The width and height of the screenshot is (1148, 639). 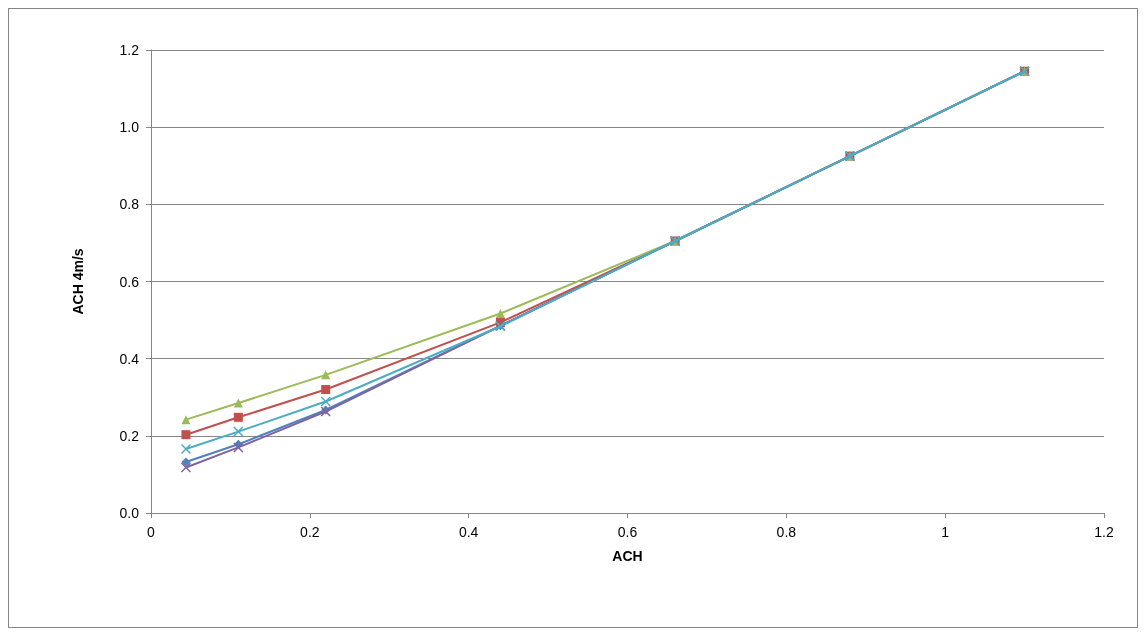 I want to click on y-tick-label: 0.0, so click(x=129, y=513).